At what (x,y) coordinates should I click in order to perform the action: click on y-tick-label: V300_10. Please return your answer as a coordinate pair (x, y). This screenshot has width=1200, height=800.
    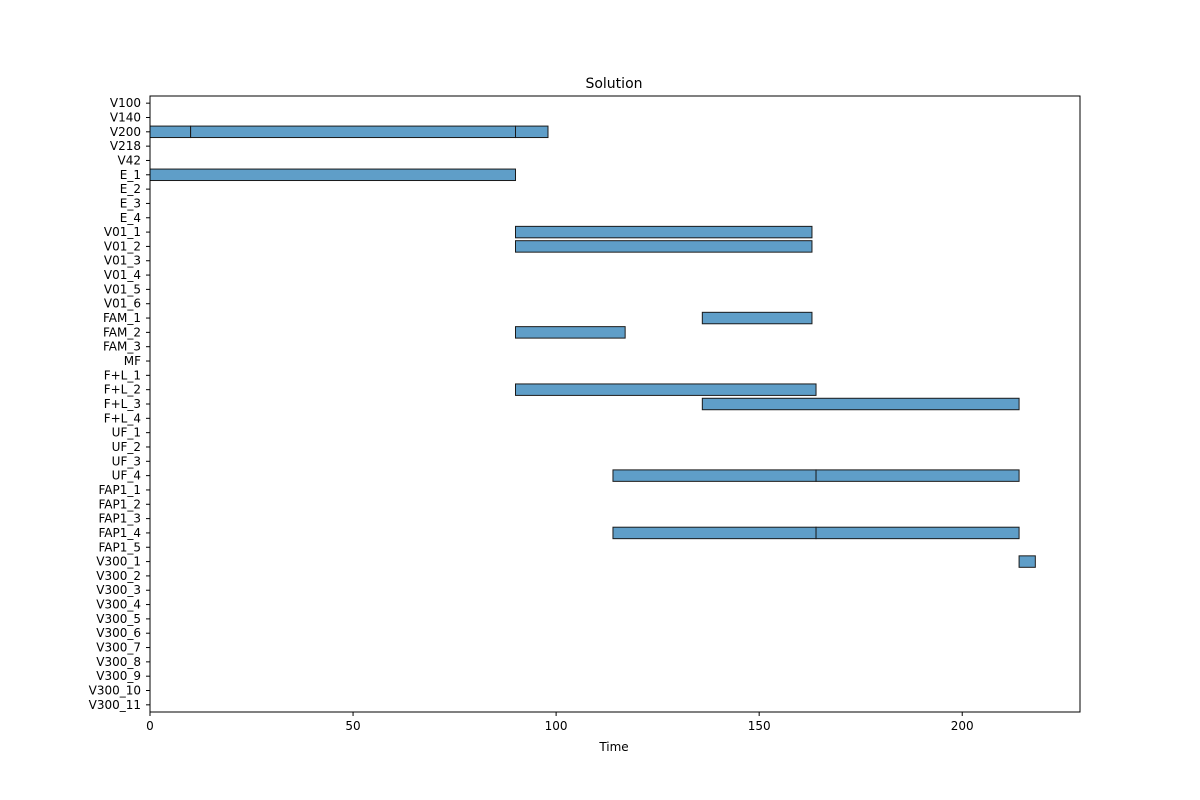
    Looking at the image, I should click on (115, 691).